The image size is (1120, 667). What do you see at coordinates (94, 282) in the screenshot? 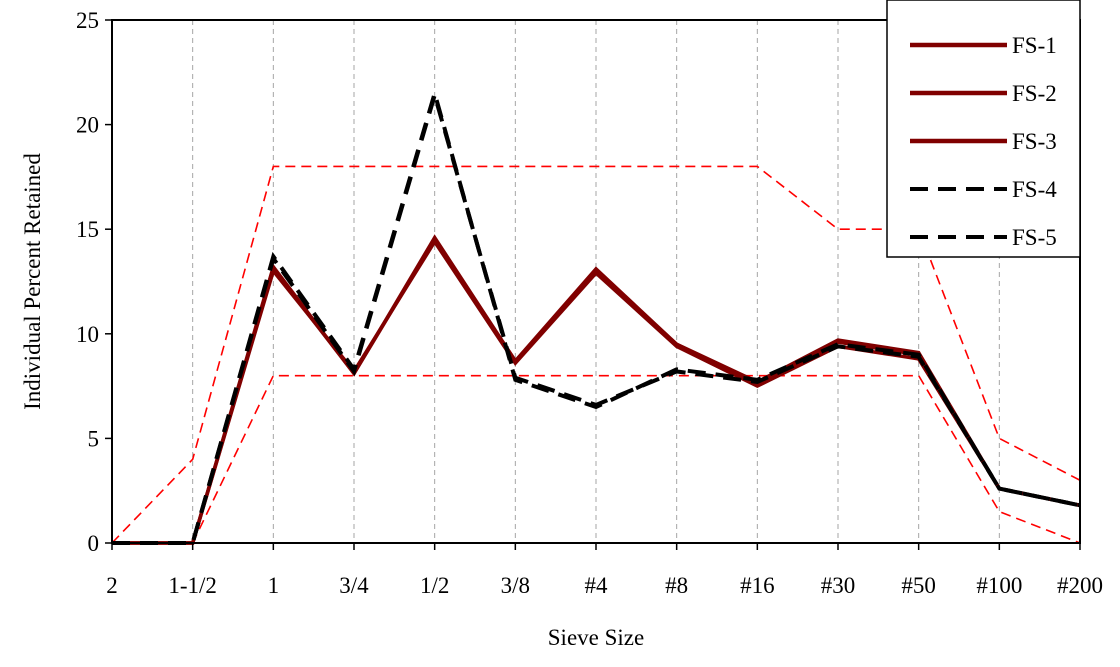
I see `y-axis-ticks: 0 5 10 15 20 25` at bounding box center [94, 282].